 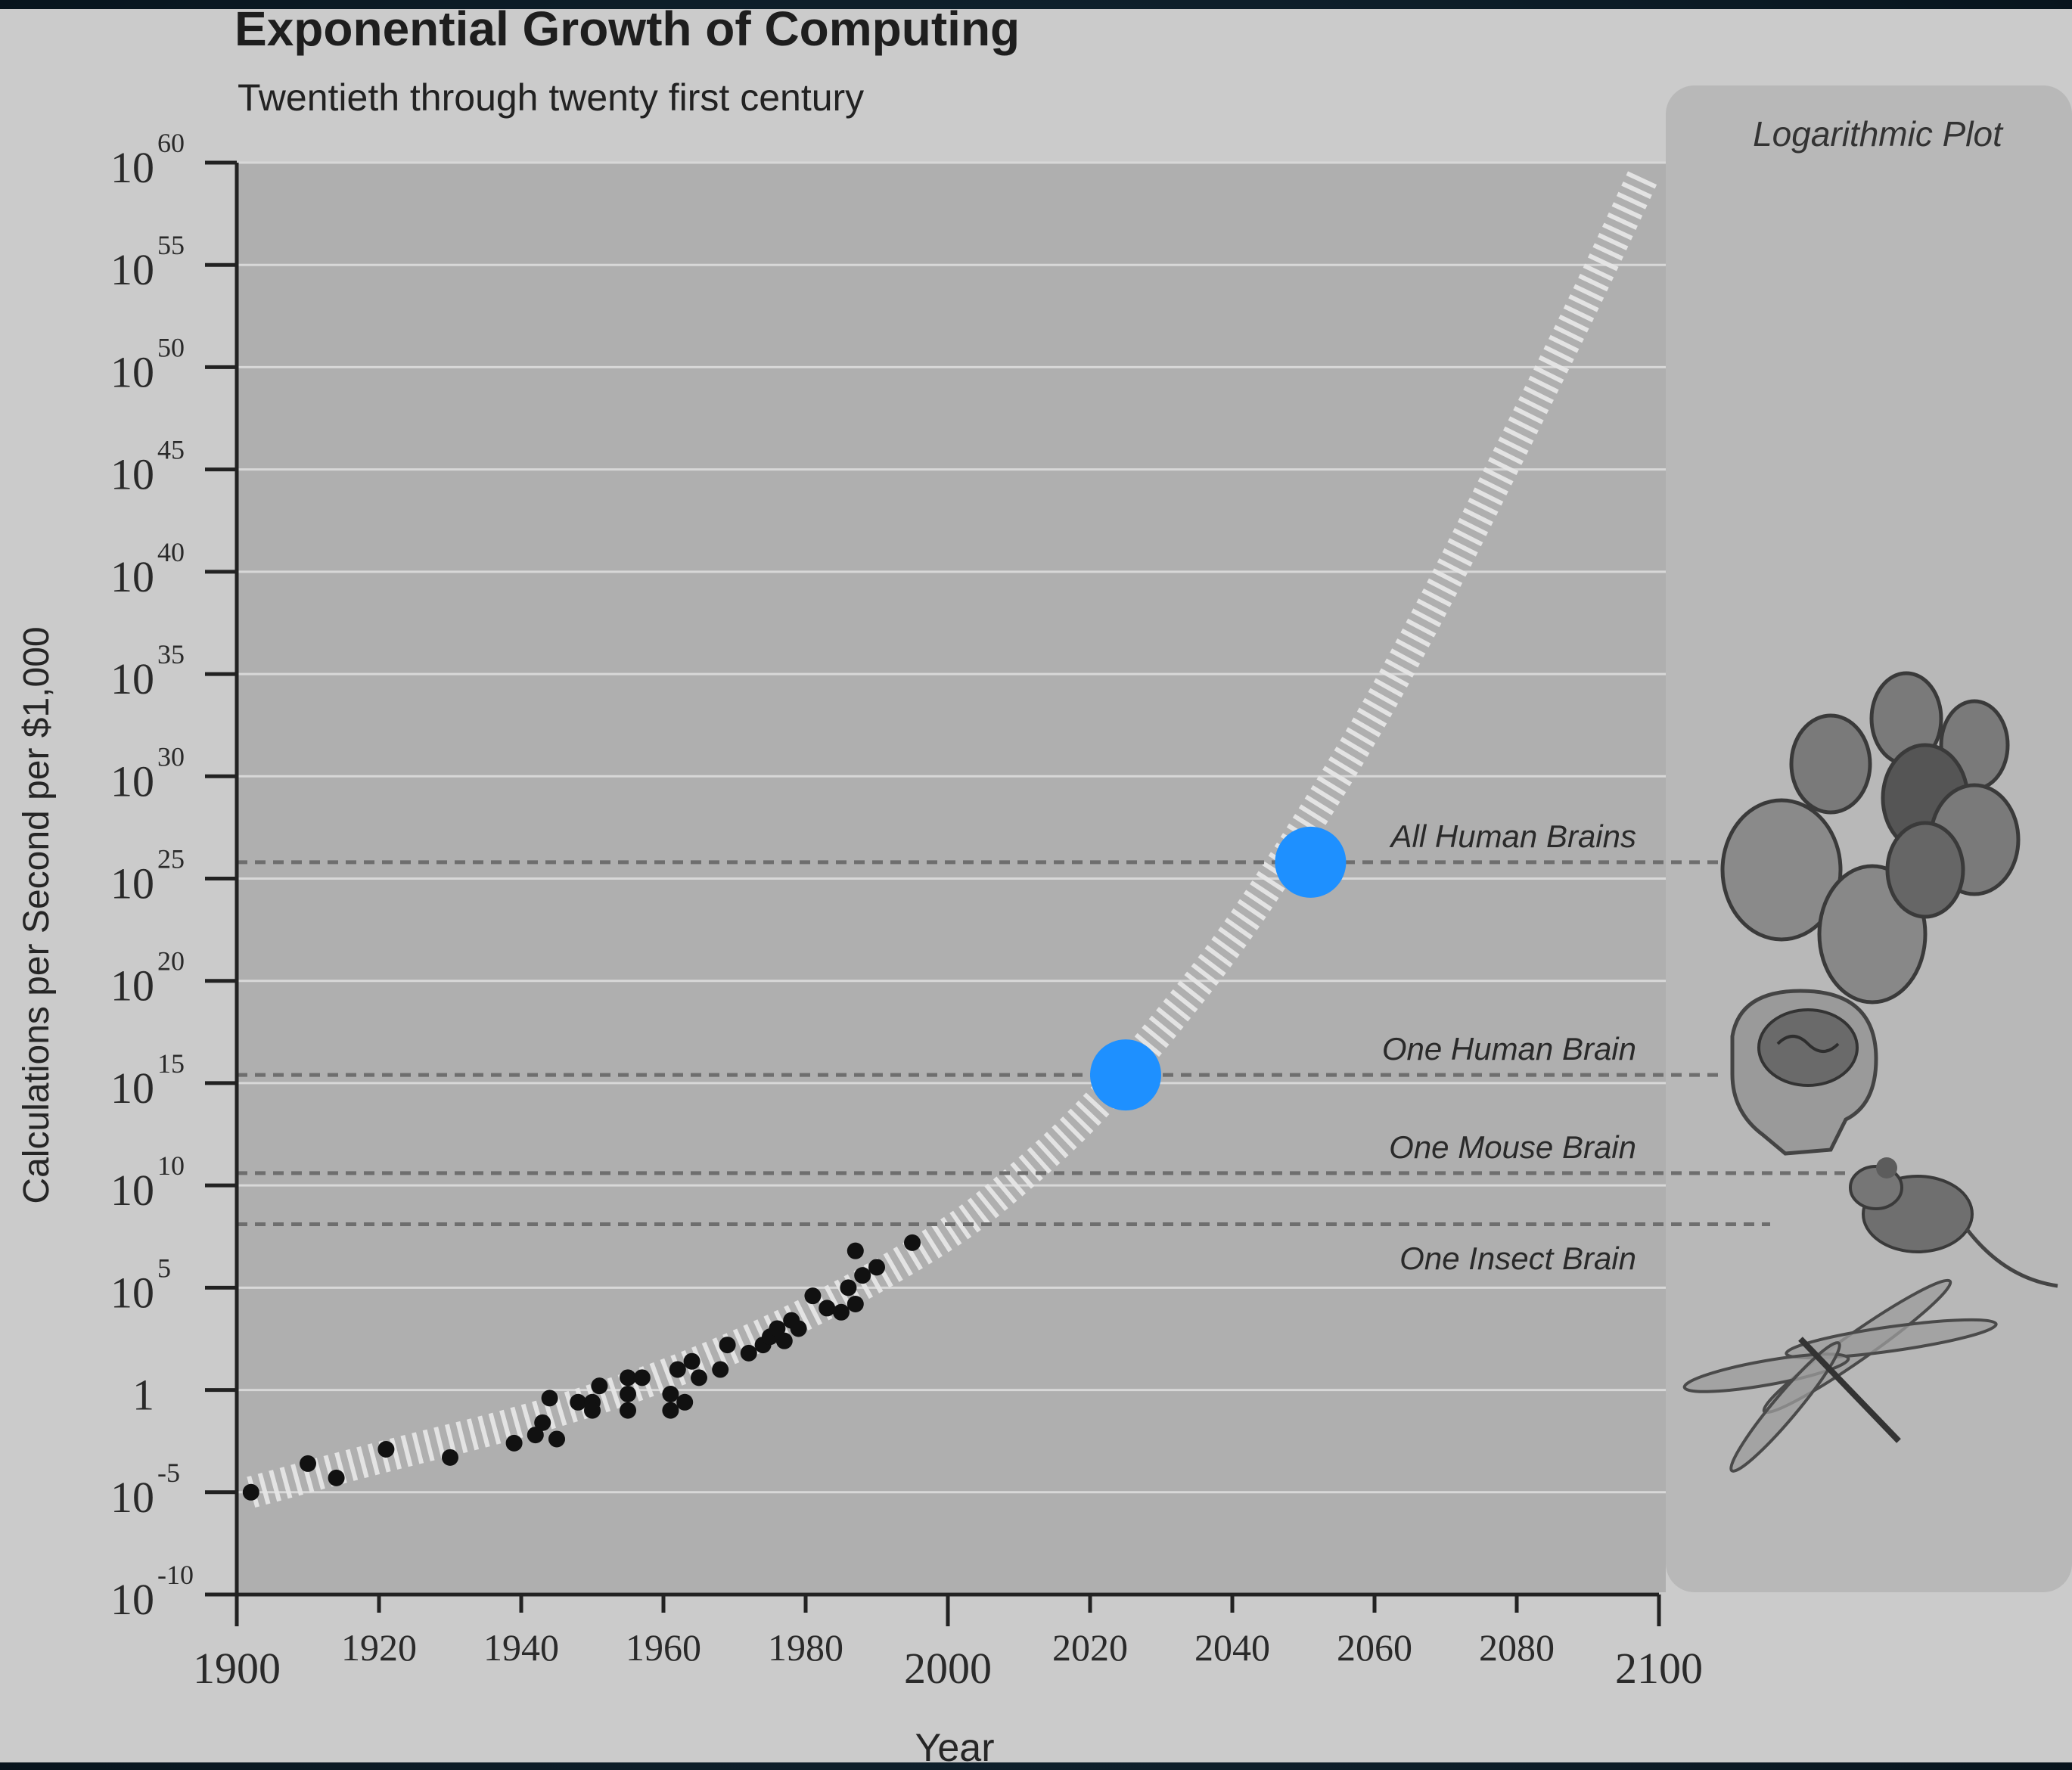 What do you see at coordinates (1840, 1375) in the screenshot?
I see `dragonfly-illustration` at bounding box center [1840, 1375].